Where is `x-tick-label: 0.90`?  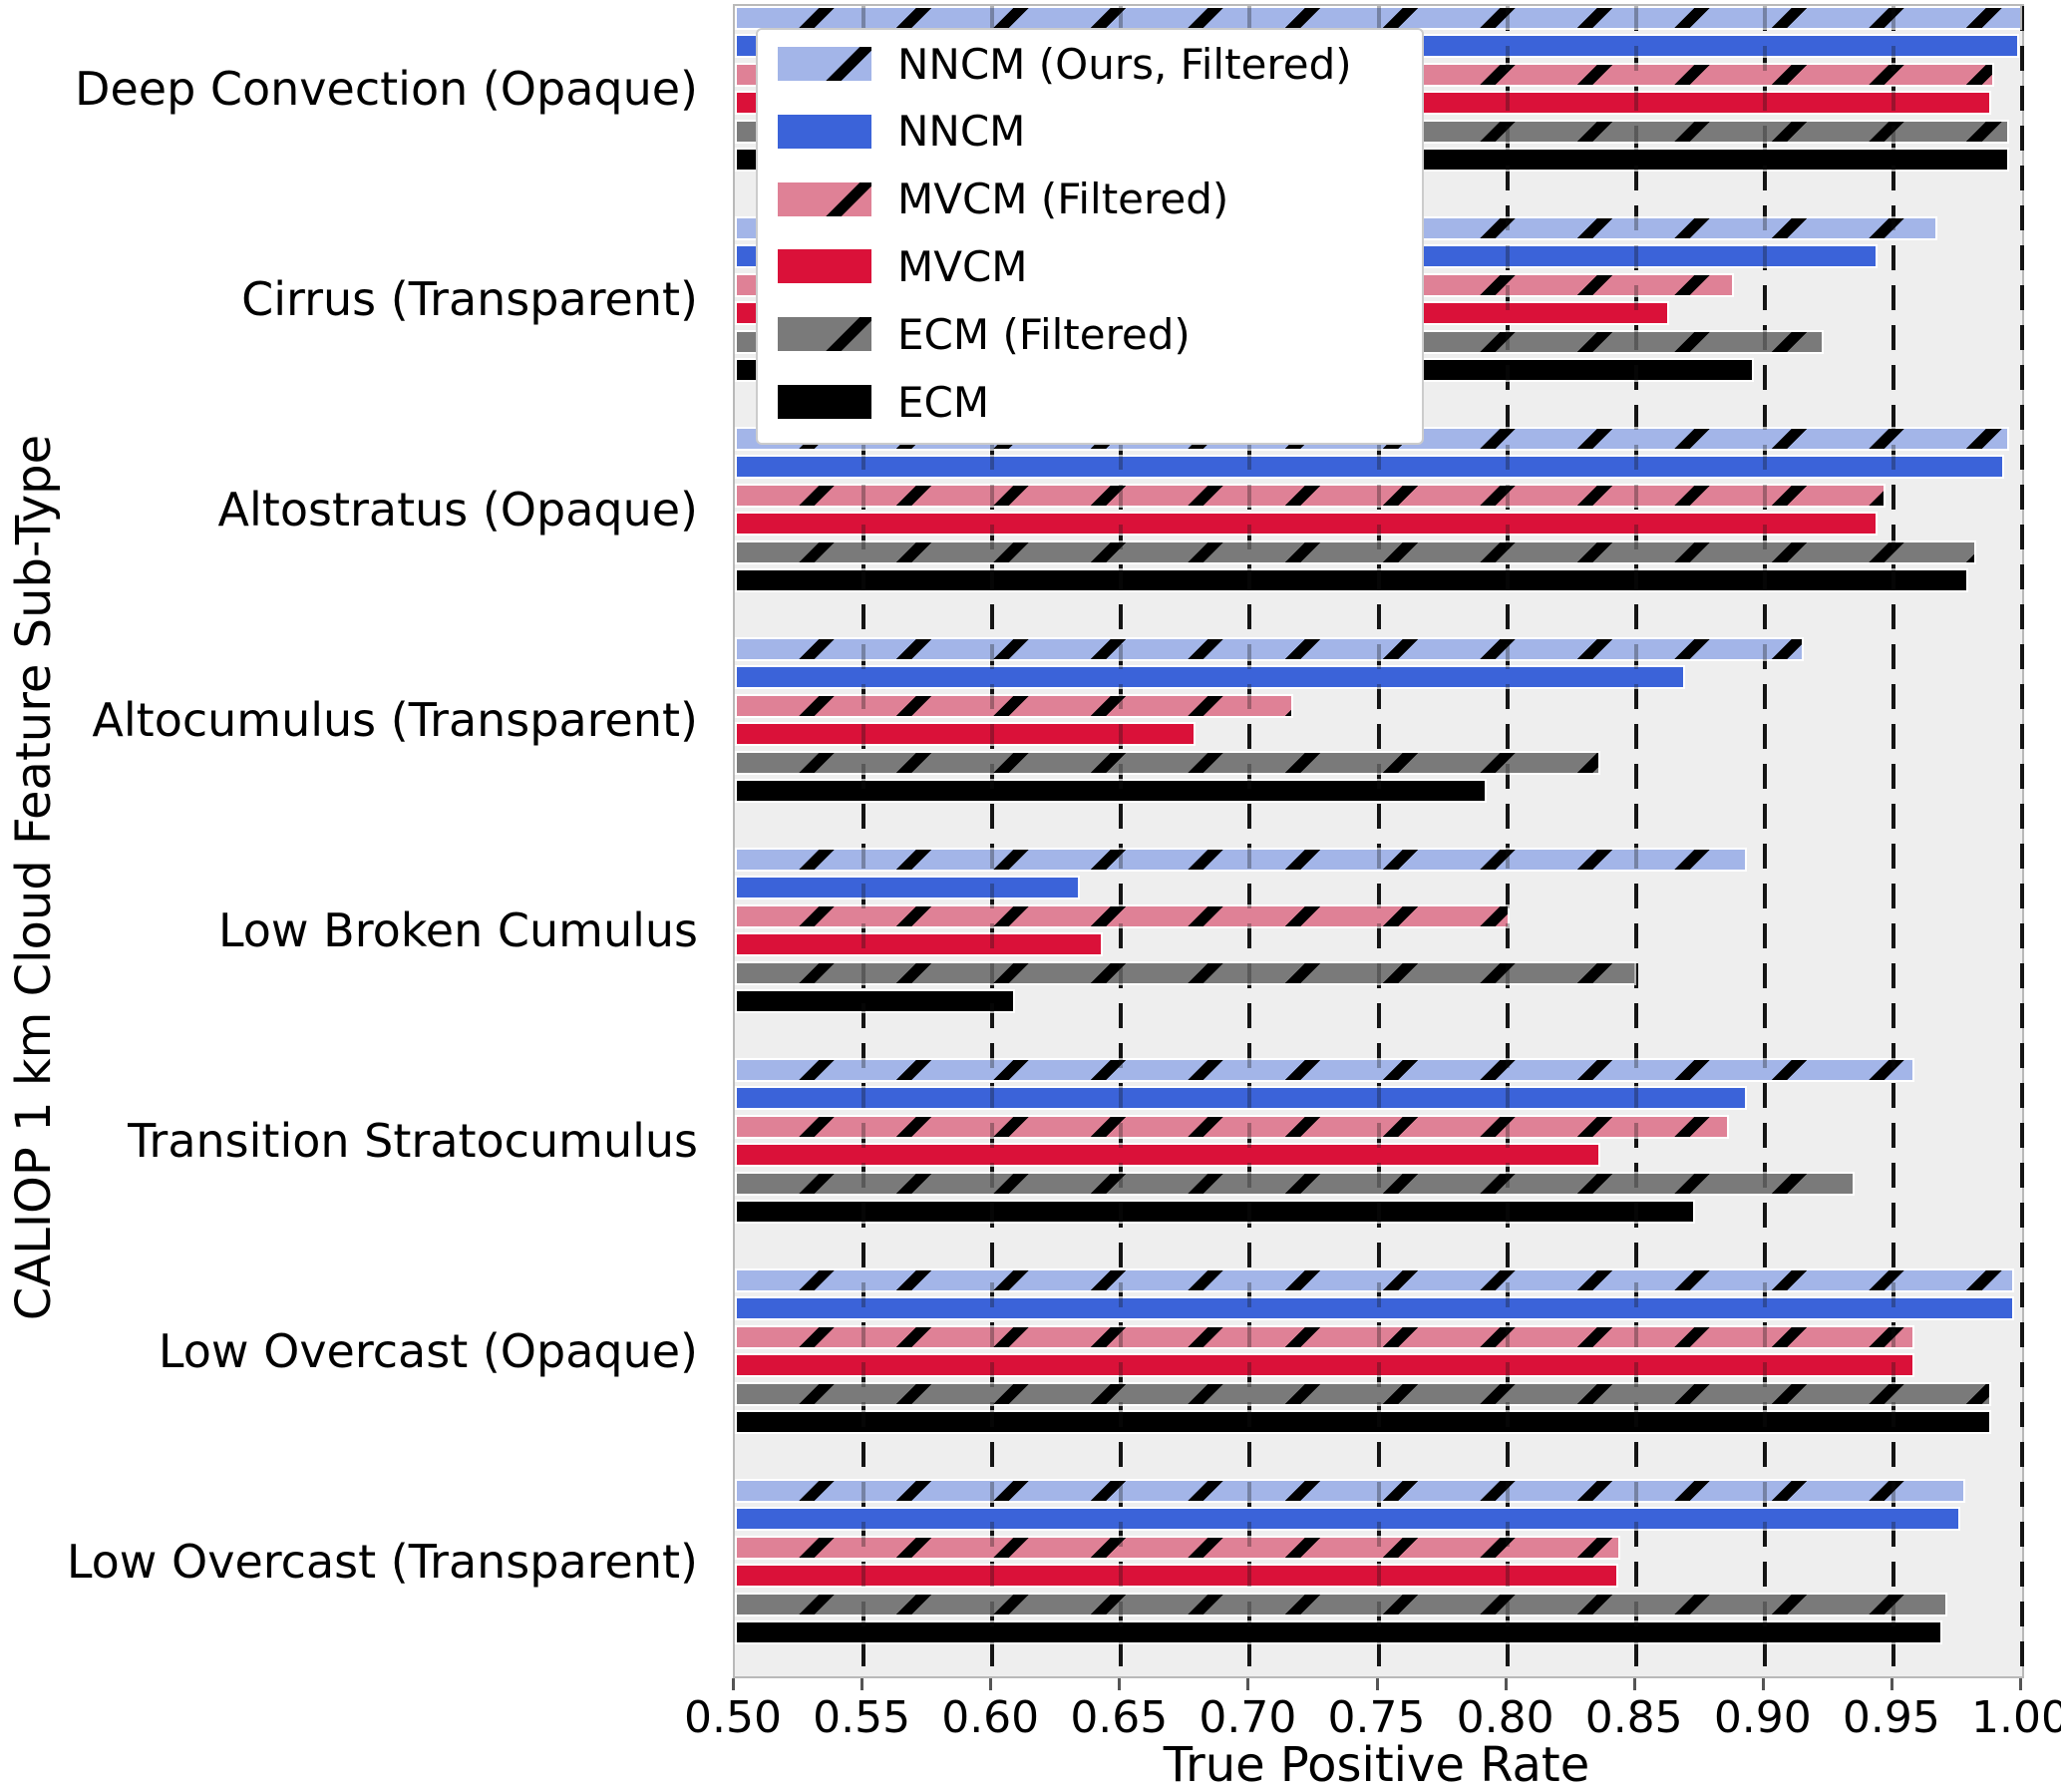 x-tick-label: 0.90 is located at coordinates (1763, 1717).